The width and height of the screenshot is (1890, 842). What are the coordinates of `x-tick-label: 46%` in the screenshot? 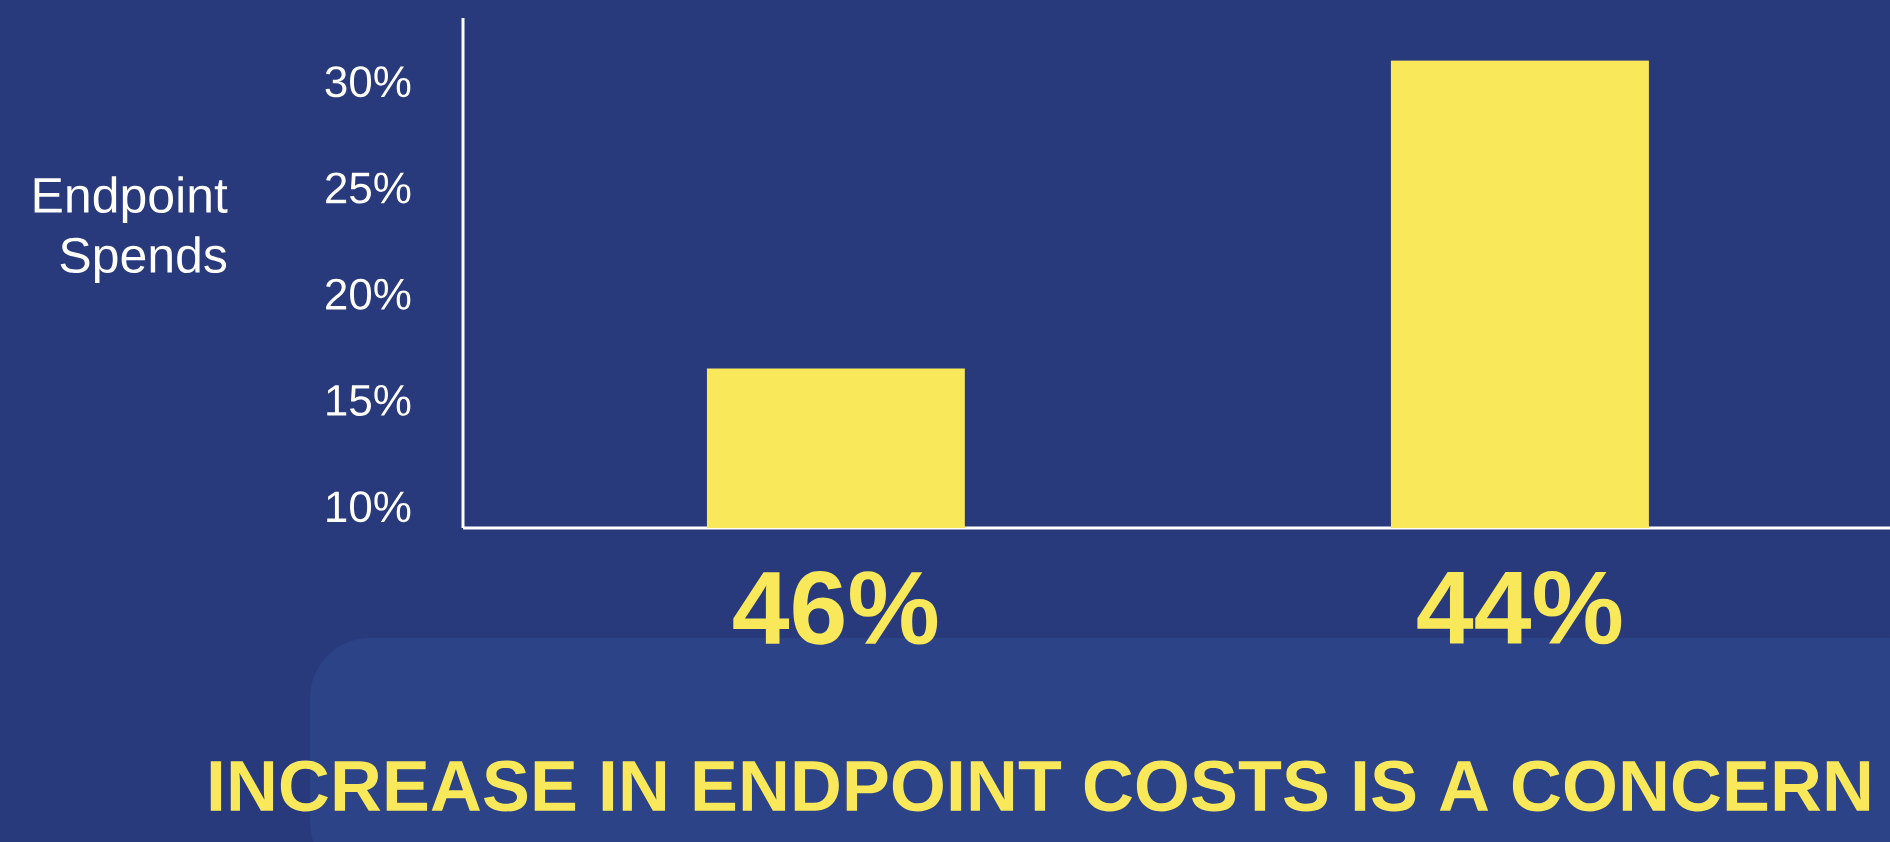 It's located at (835, 608).